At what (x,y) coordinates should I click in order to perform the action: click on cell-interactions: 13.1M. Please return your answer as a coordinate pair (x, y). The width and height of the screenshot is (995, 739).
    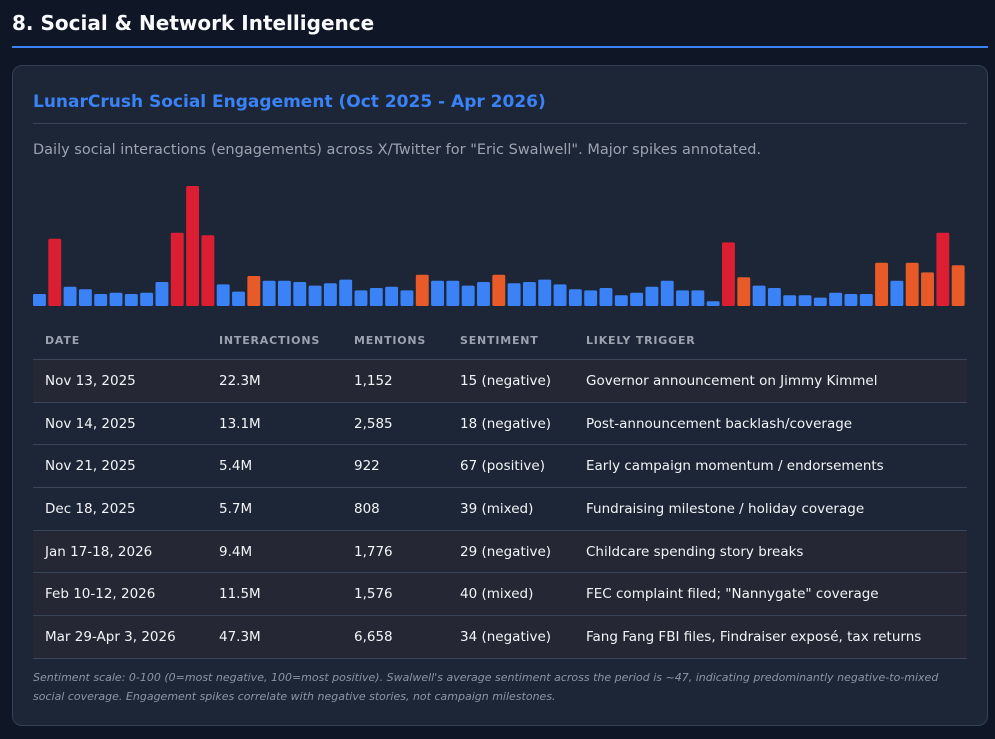
    Looking at the image, I should click on (274, 424).